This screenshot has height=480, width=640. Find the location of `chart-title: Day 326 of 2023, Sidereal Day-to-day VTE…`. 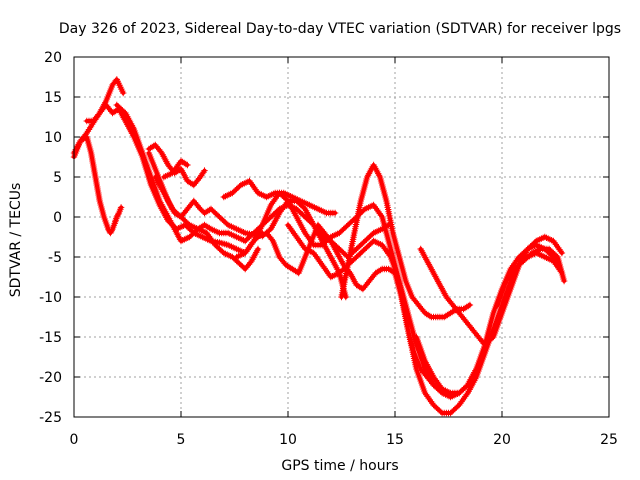

chart-title: Day 326 of 2023, Sidereal Day-to-day VTE… is located at coordinates (340, 29).